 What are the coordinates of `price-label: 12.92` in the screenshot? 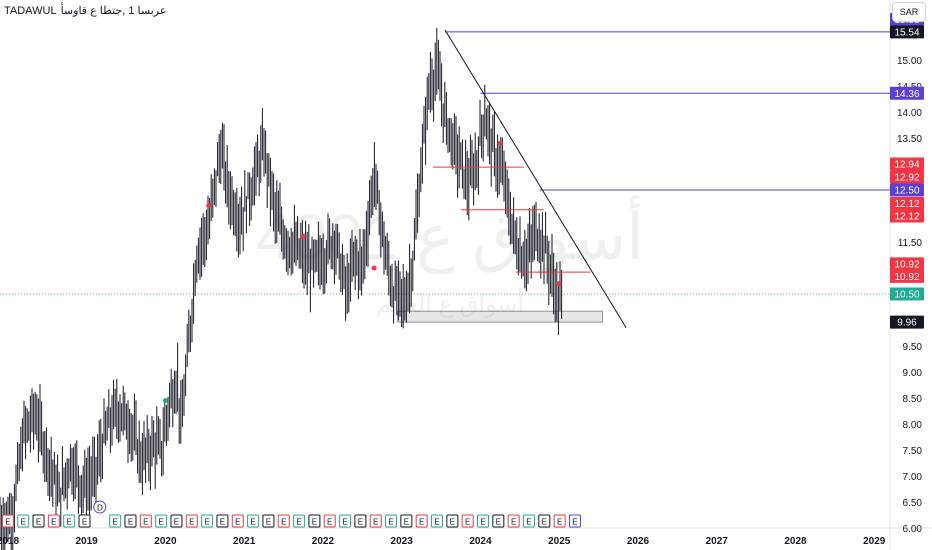 It's located at (906, 178).